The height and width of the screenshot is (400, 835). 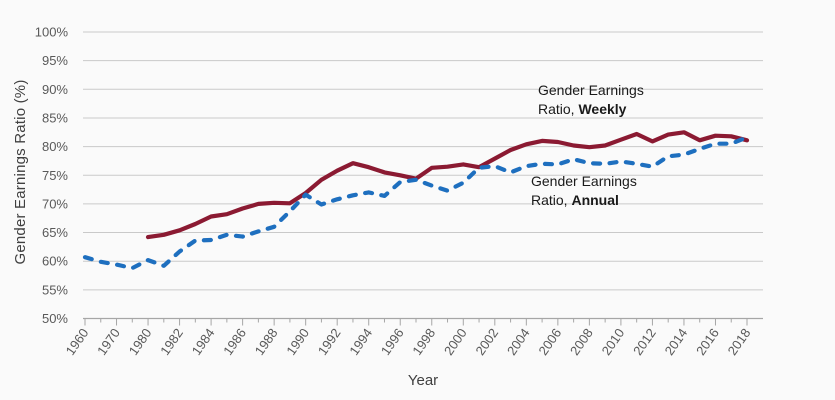 What do you see at coordinates (55, 203) in the screenshot?
I see `y-tick-label: 70%` at bounding box center [55, 203].